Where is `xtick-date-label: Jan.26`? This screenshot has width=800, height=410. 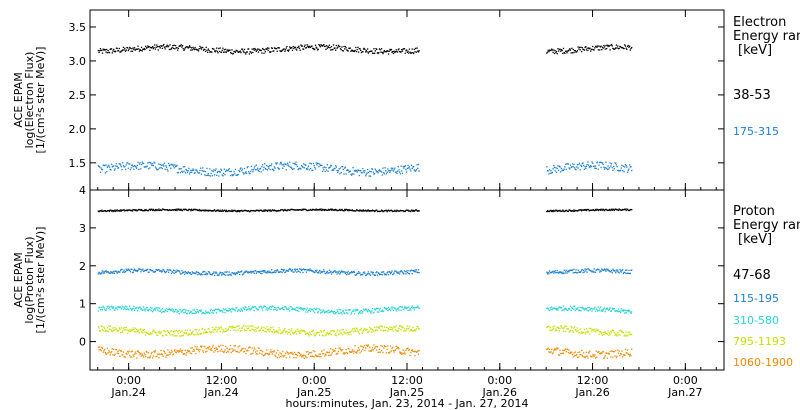
xtick-date-label: Jan.26 is located at coordinates (591, 392).